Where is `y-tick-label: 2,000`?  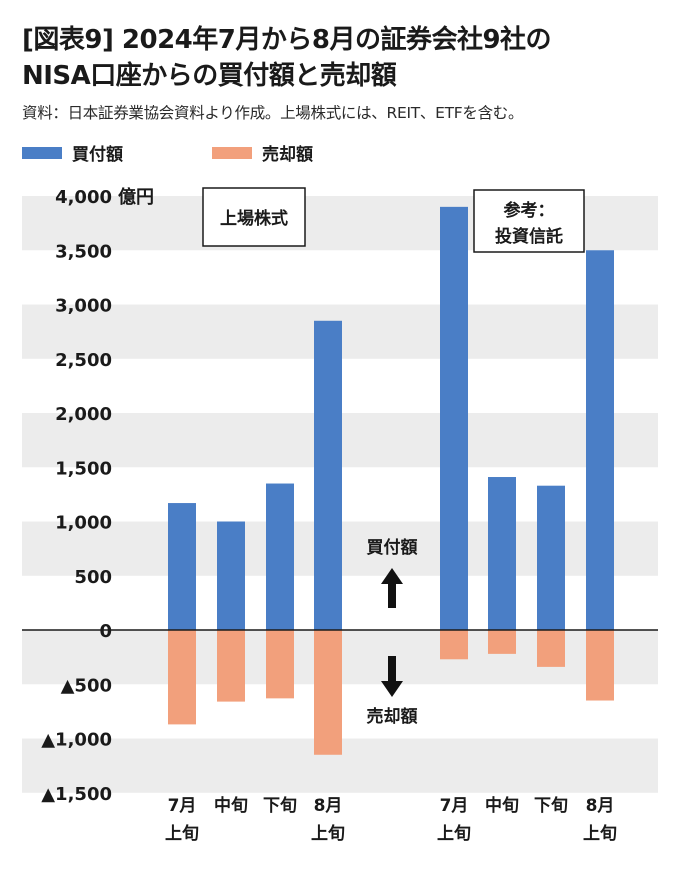 y-tick-label: 2,000 is located at coordinates (83, 414).